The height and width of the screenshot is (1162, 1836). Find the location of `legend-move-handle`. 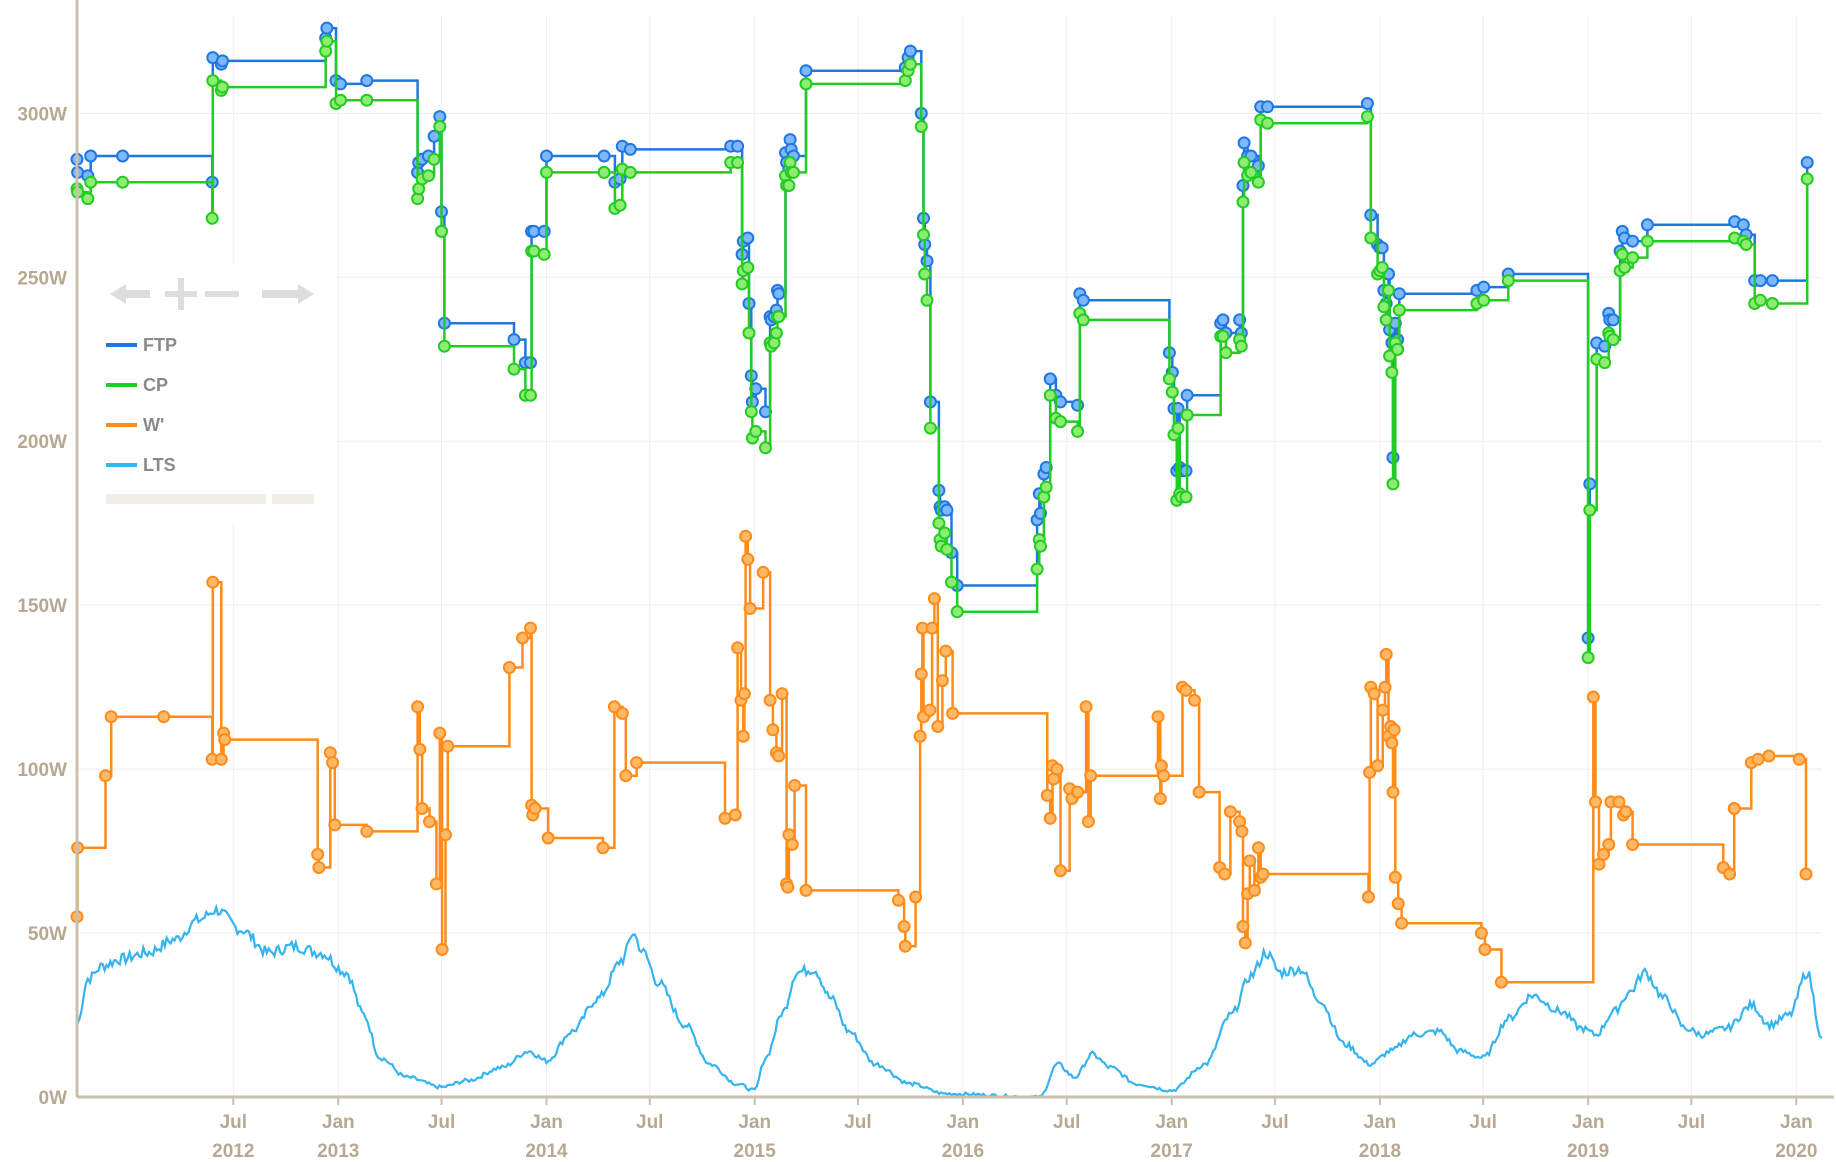

legend-move-handle is located at coordinates (212, 294).